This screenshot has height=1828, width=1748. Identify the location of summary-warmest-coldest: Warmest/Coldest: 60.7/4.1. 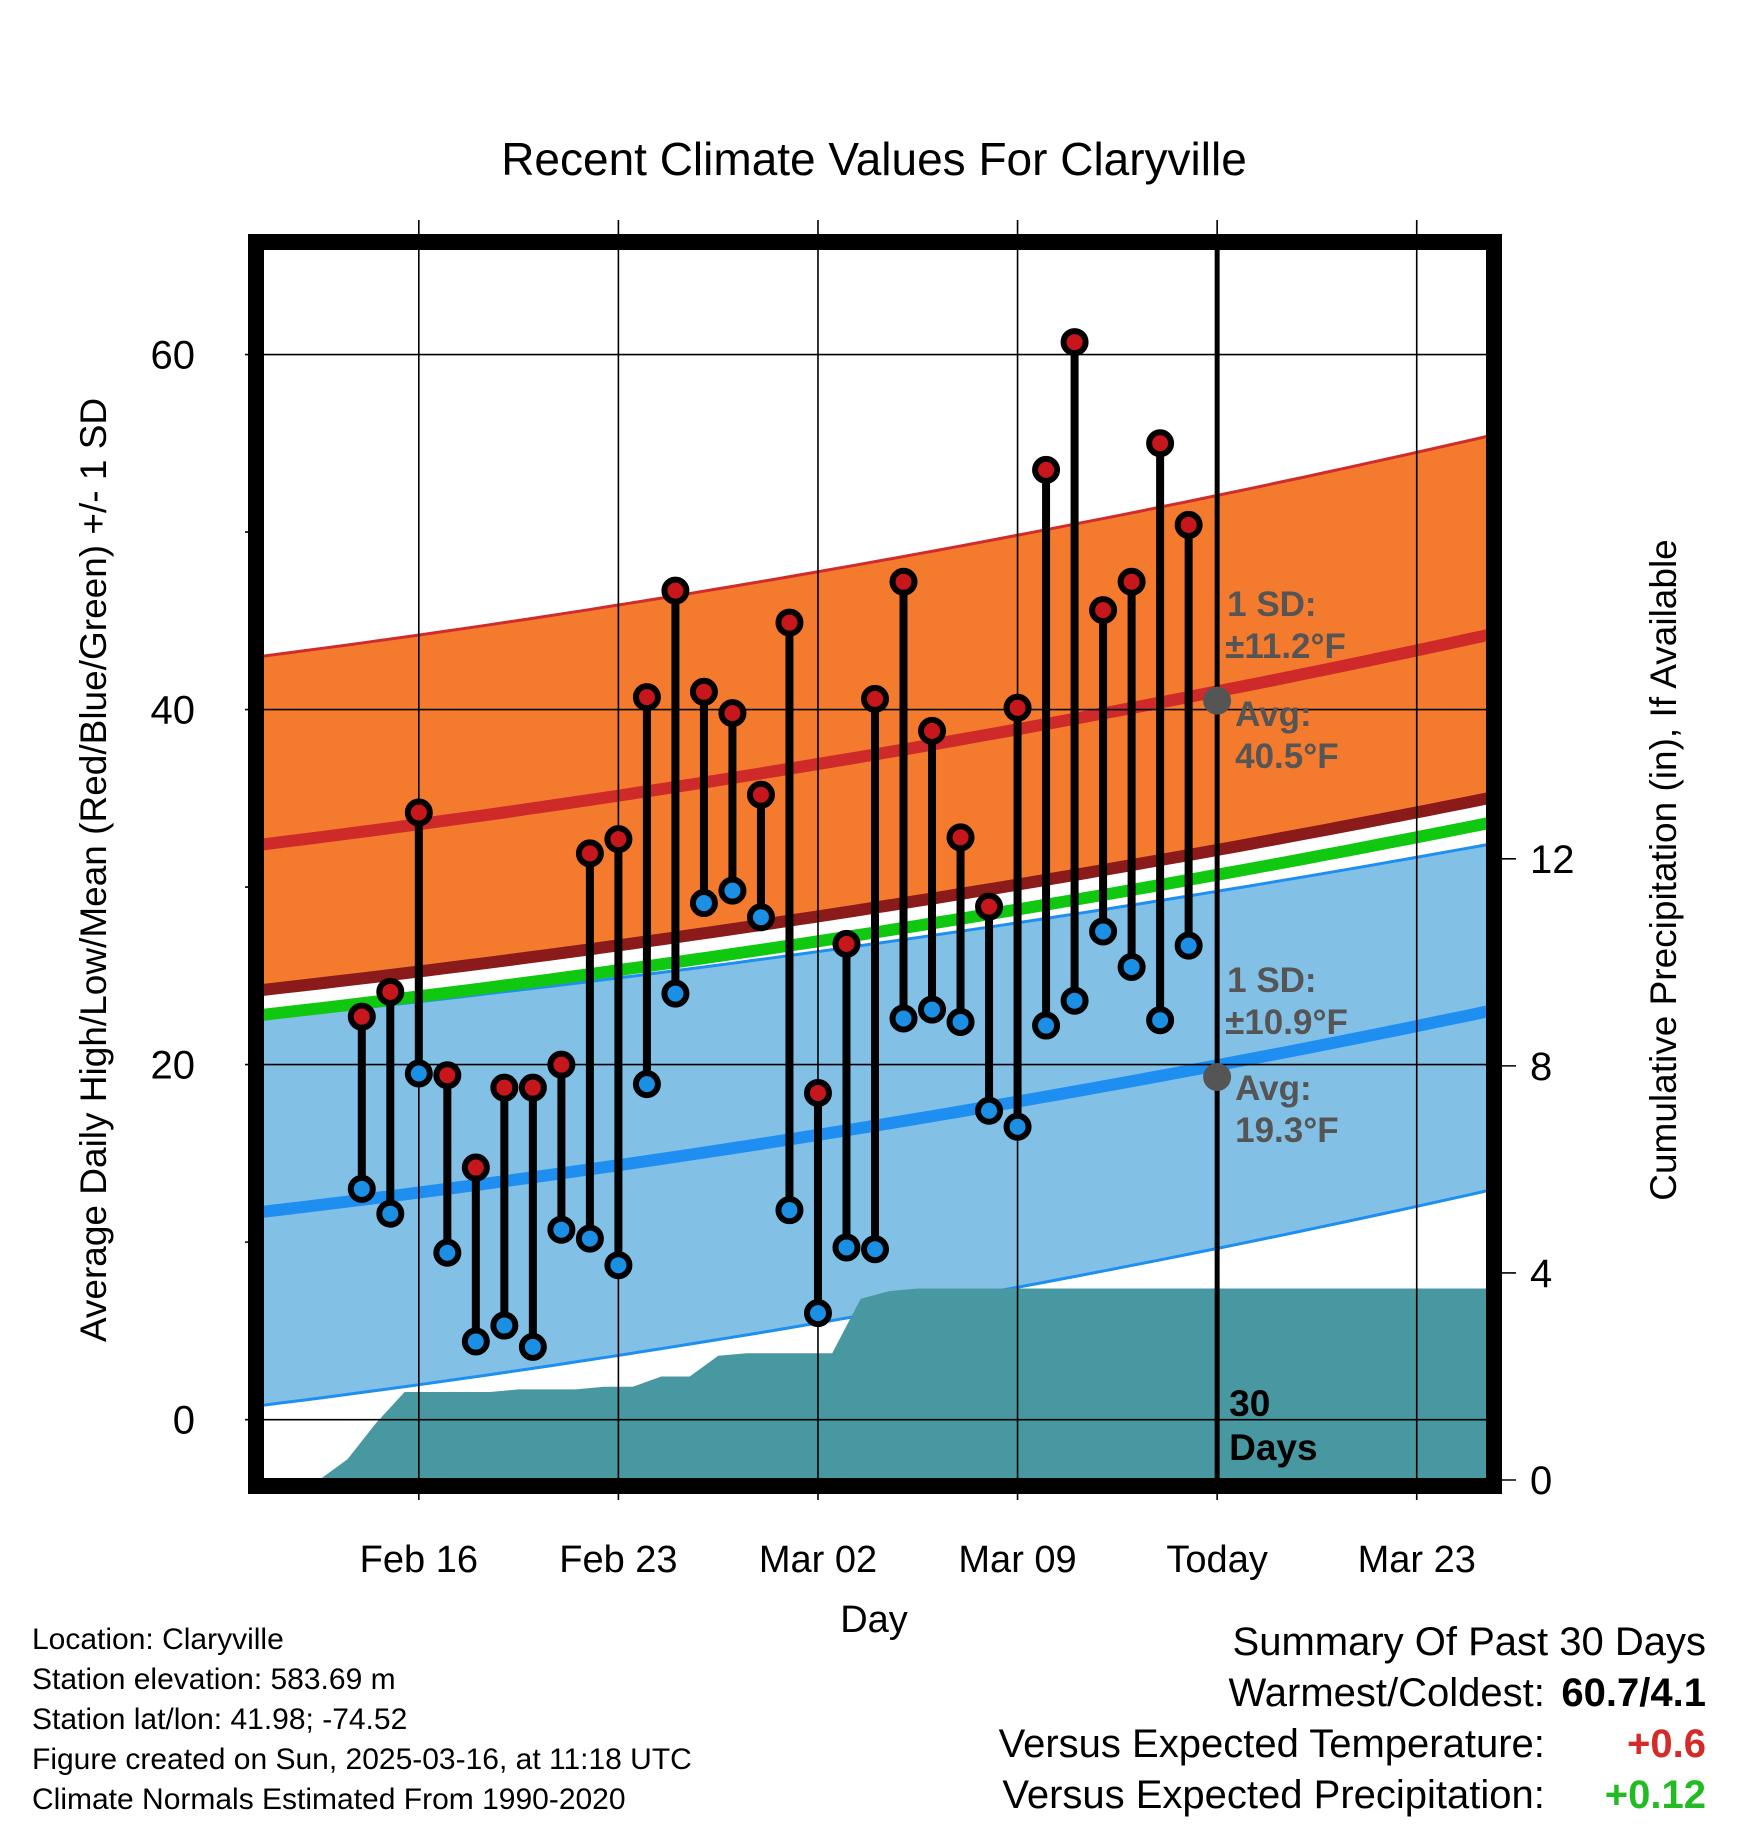
(1353, 1693).